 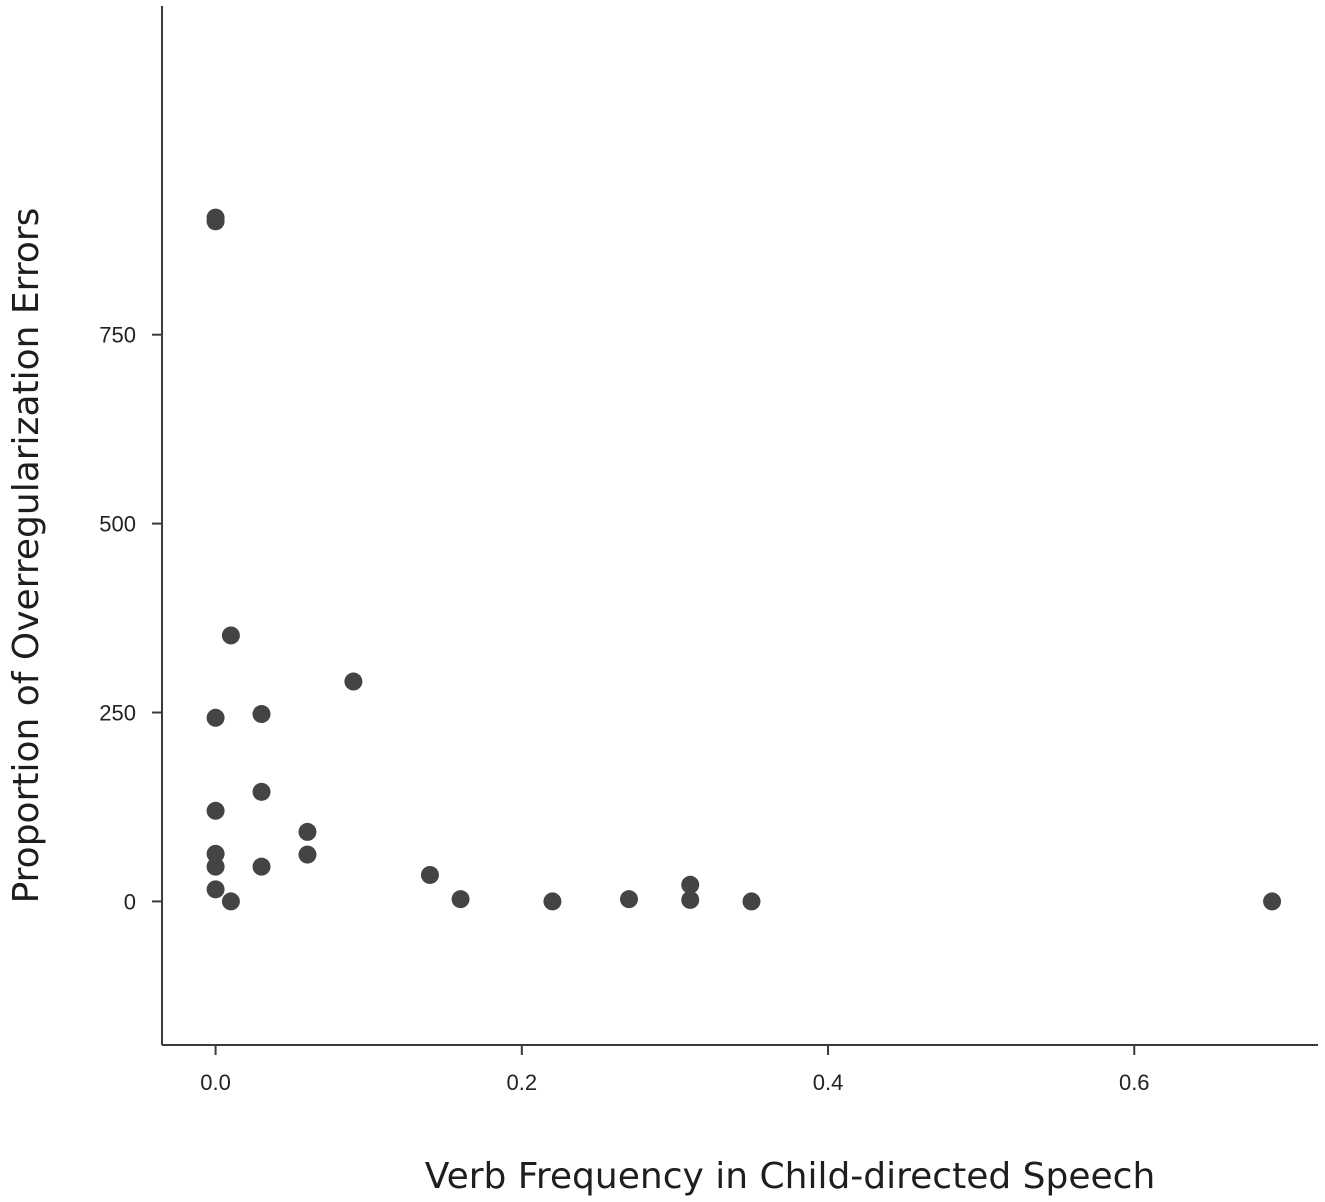 I want to click on y-tick-label: 0, so click(x=130, y=901).